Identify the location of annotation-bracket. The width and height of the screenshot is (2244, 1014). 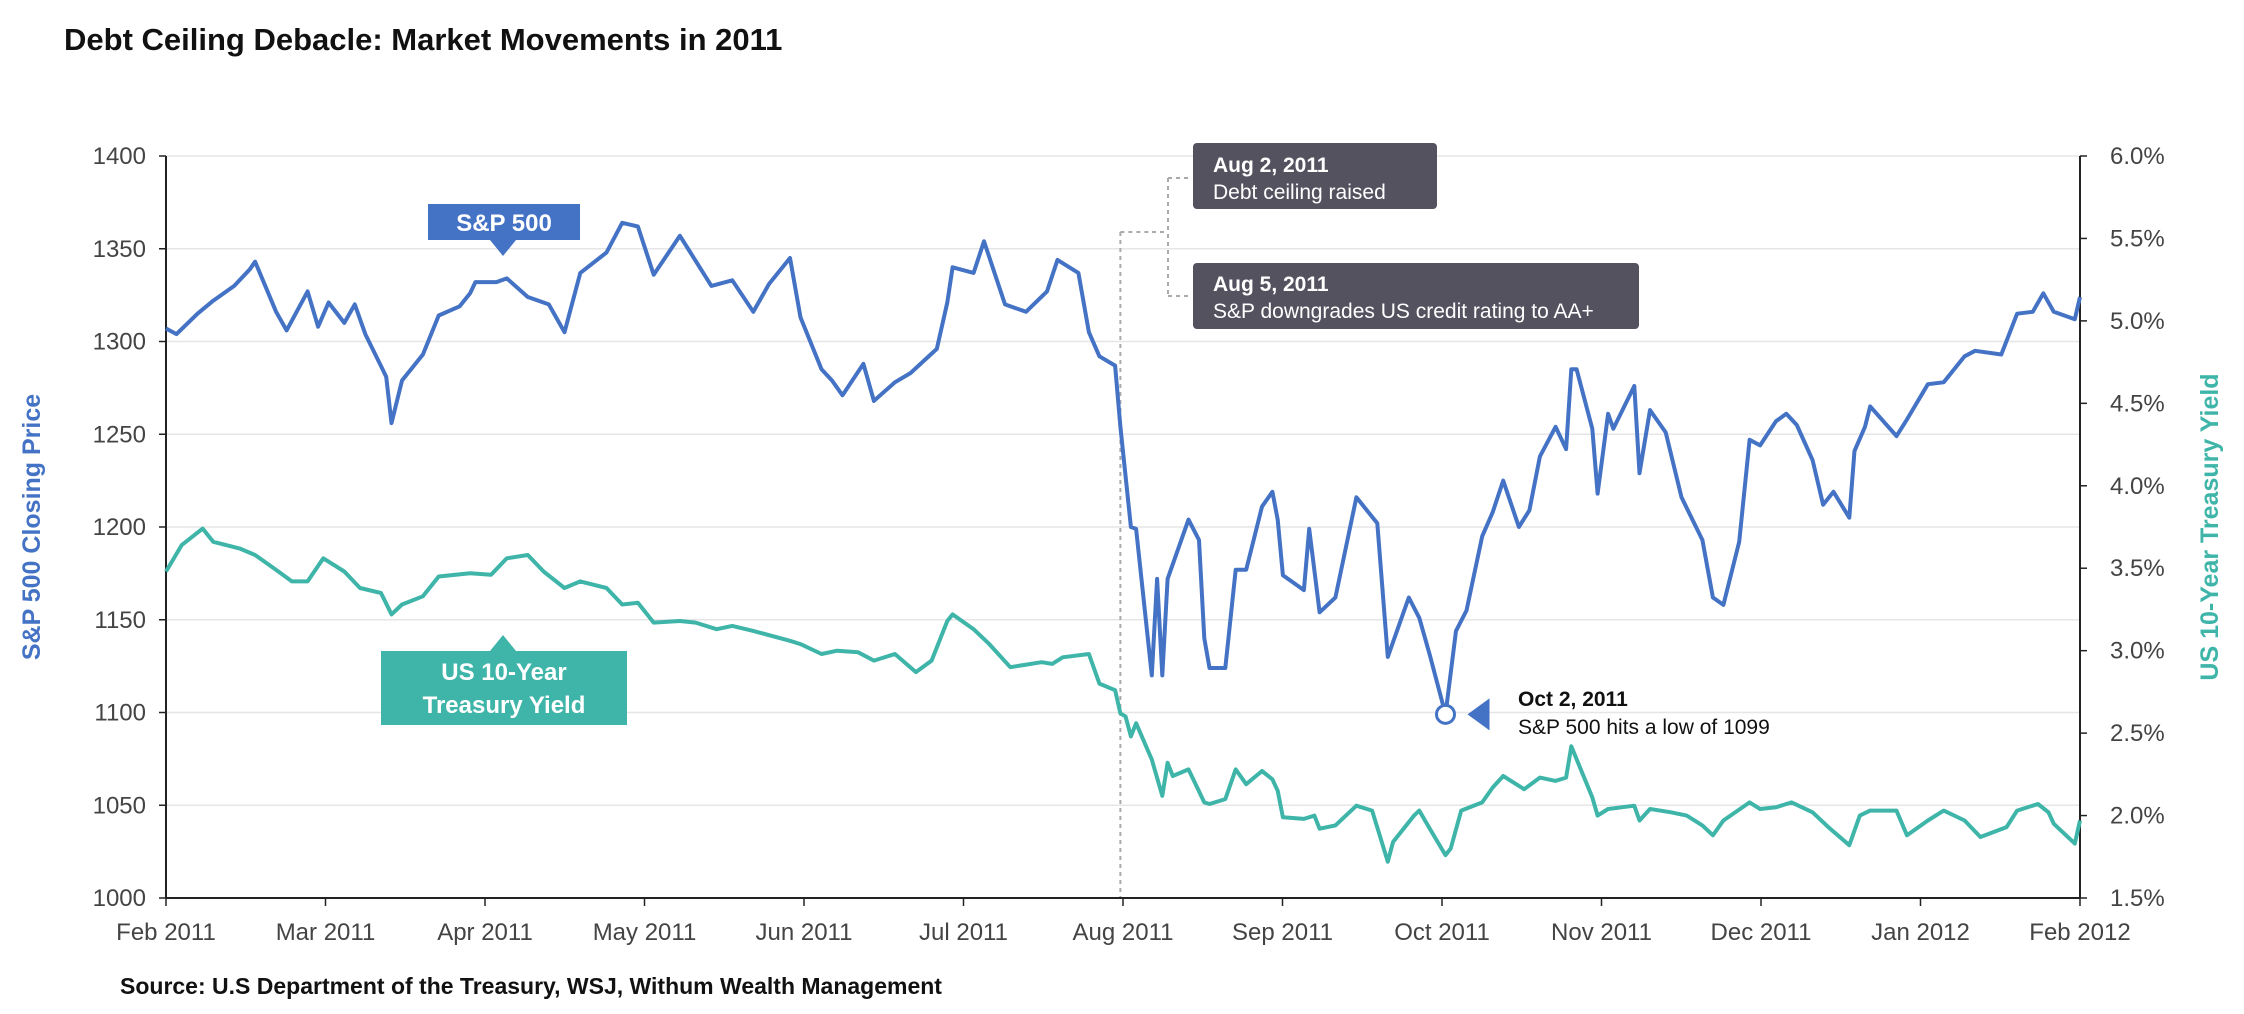
(1155, 237).